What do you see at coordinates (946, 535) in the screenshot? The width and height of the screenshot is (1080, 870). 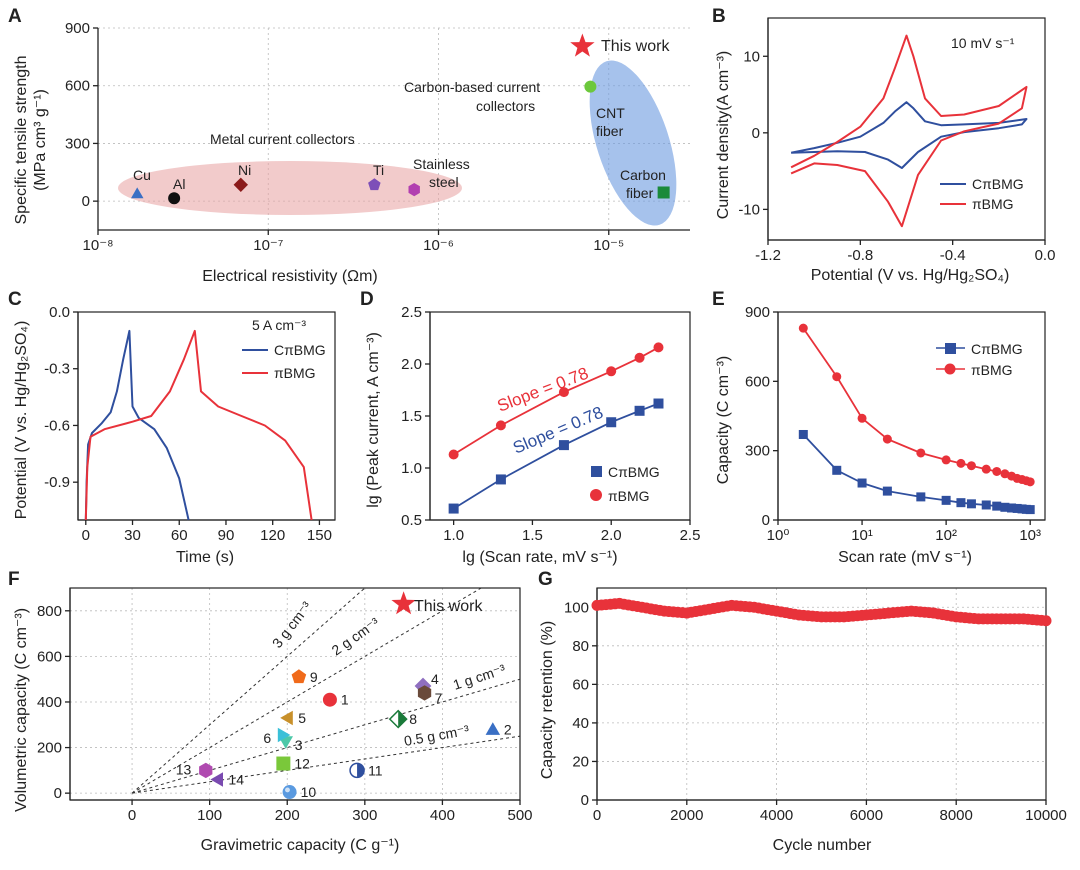 I see `x-tick-label: 10²` at bounding box center [946, 535].